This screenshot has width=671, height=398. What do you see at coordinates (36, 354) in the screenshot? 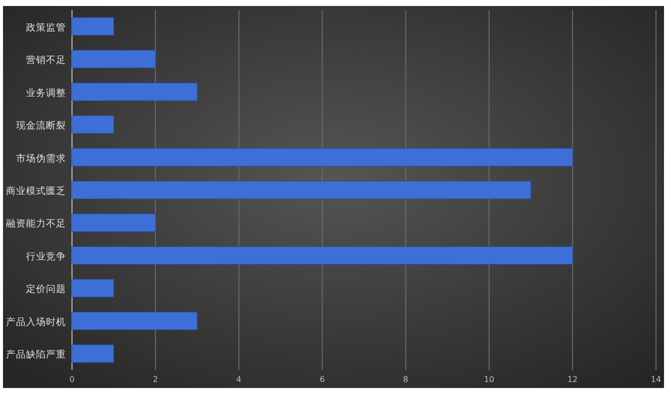
I see `y-tick-label: 产品缺陷严重` at bounding box center [36, 354].